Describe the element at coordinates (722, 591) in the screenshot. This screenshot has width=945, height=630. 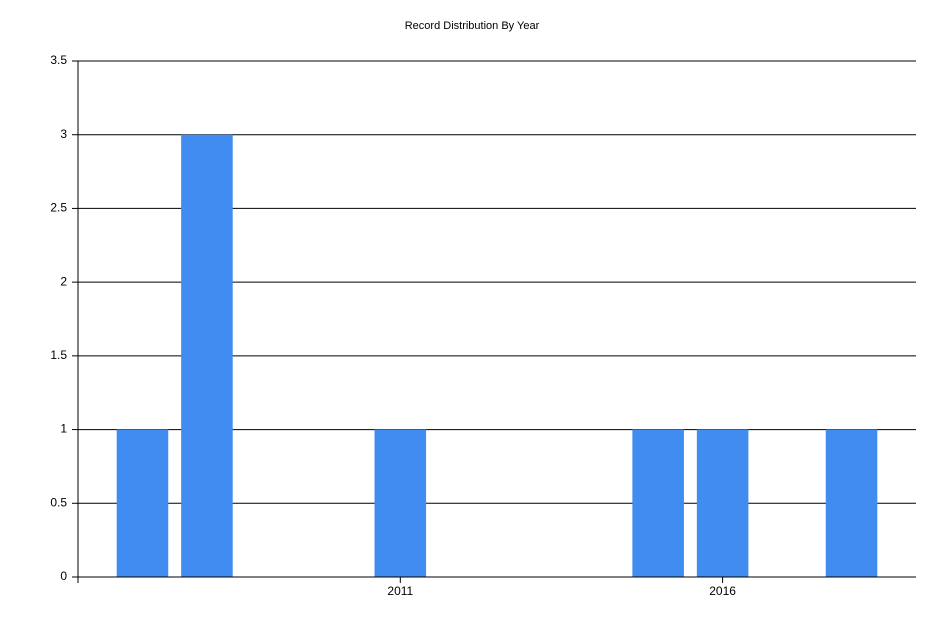
I see `x-tick-label: 2016` at that location.